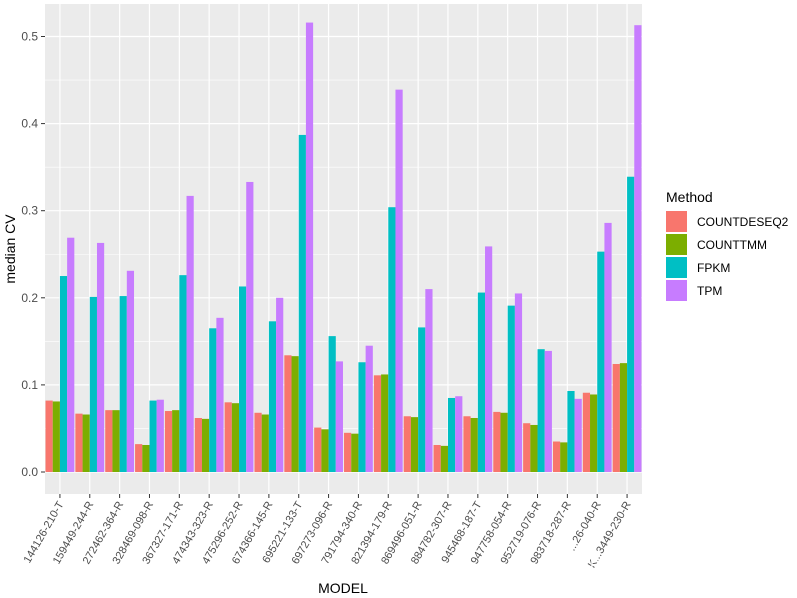 The image size is (797, 598). What do you see at coordinates (689, 197) in the screenshot?
I see `legend-title: Method` at bounding box center [689, 197].